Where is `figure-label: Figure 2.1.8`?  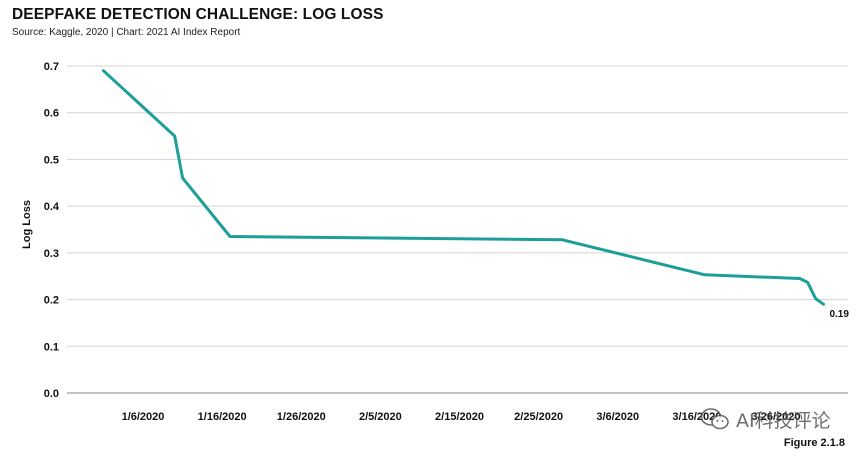
figure-label: Figure 2.1.8 is located at coordinates (814, 443).